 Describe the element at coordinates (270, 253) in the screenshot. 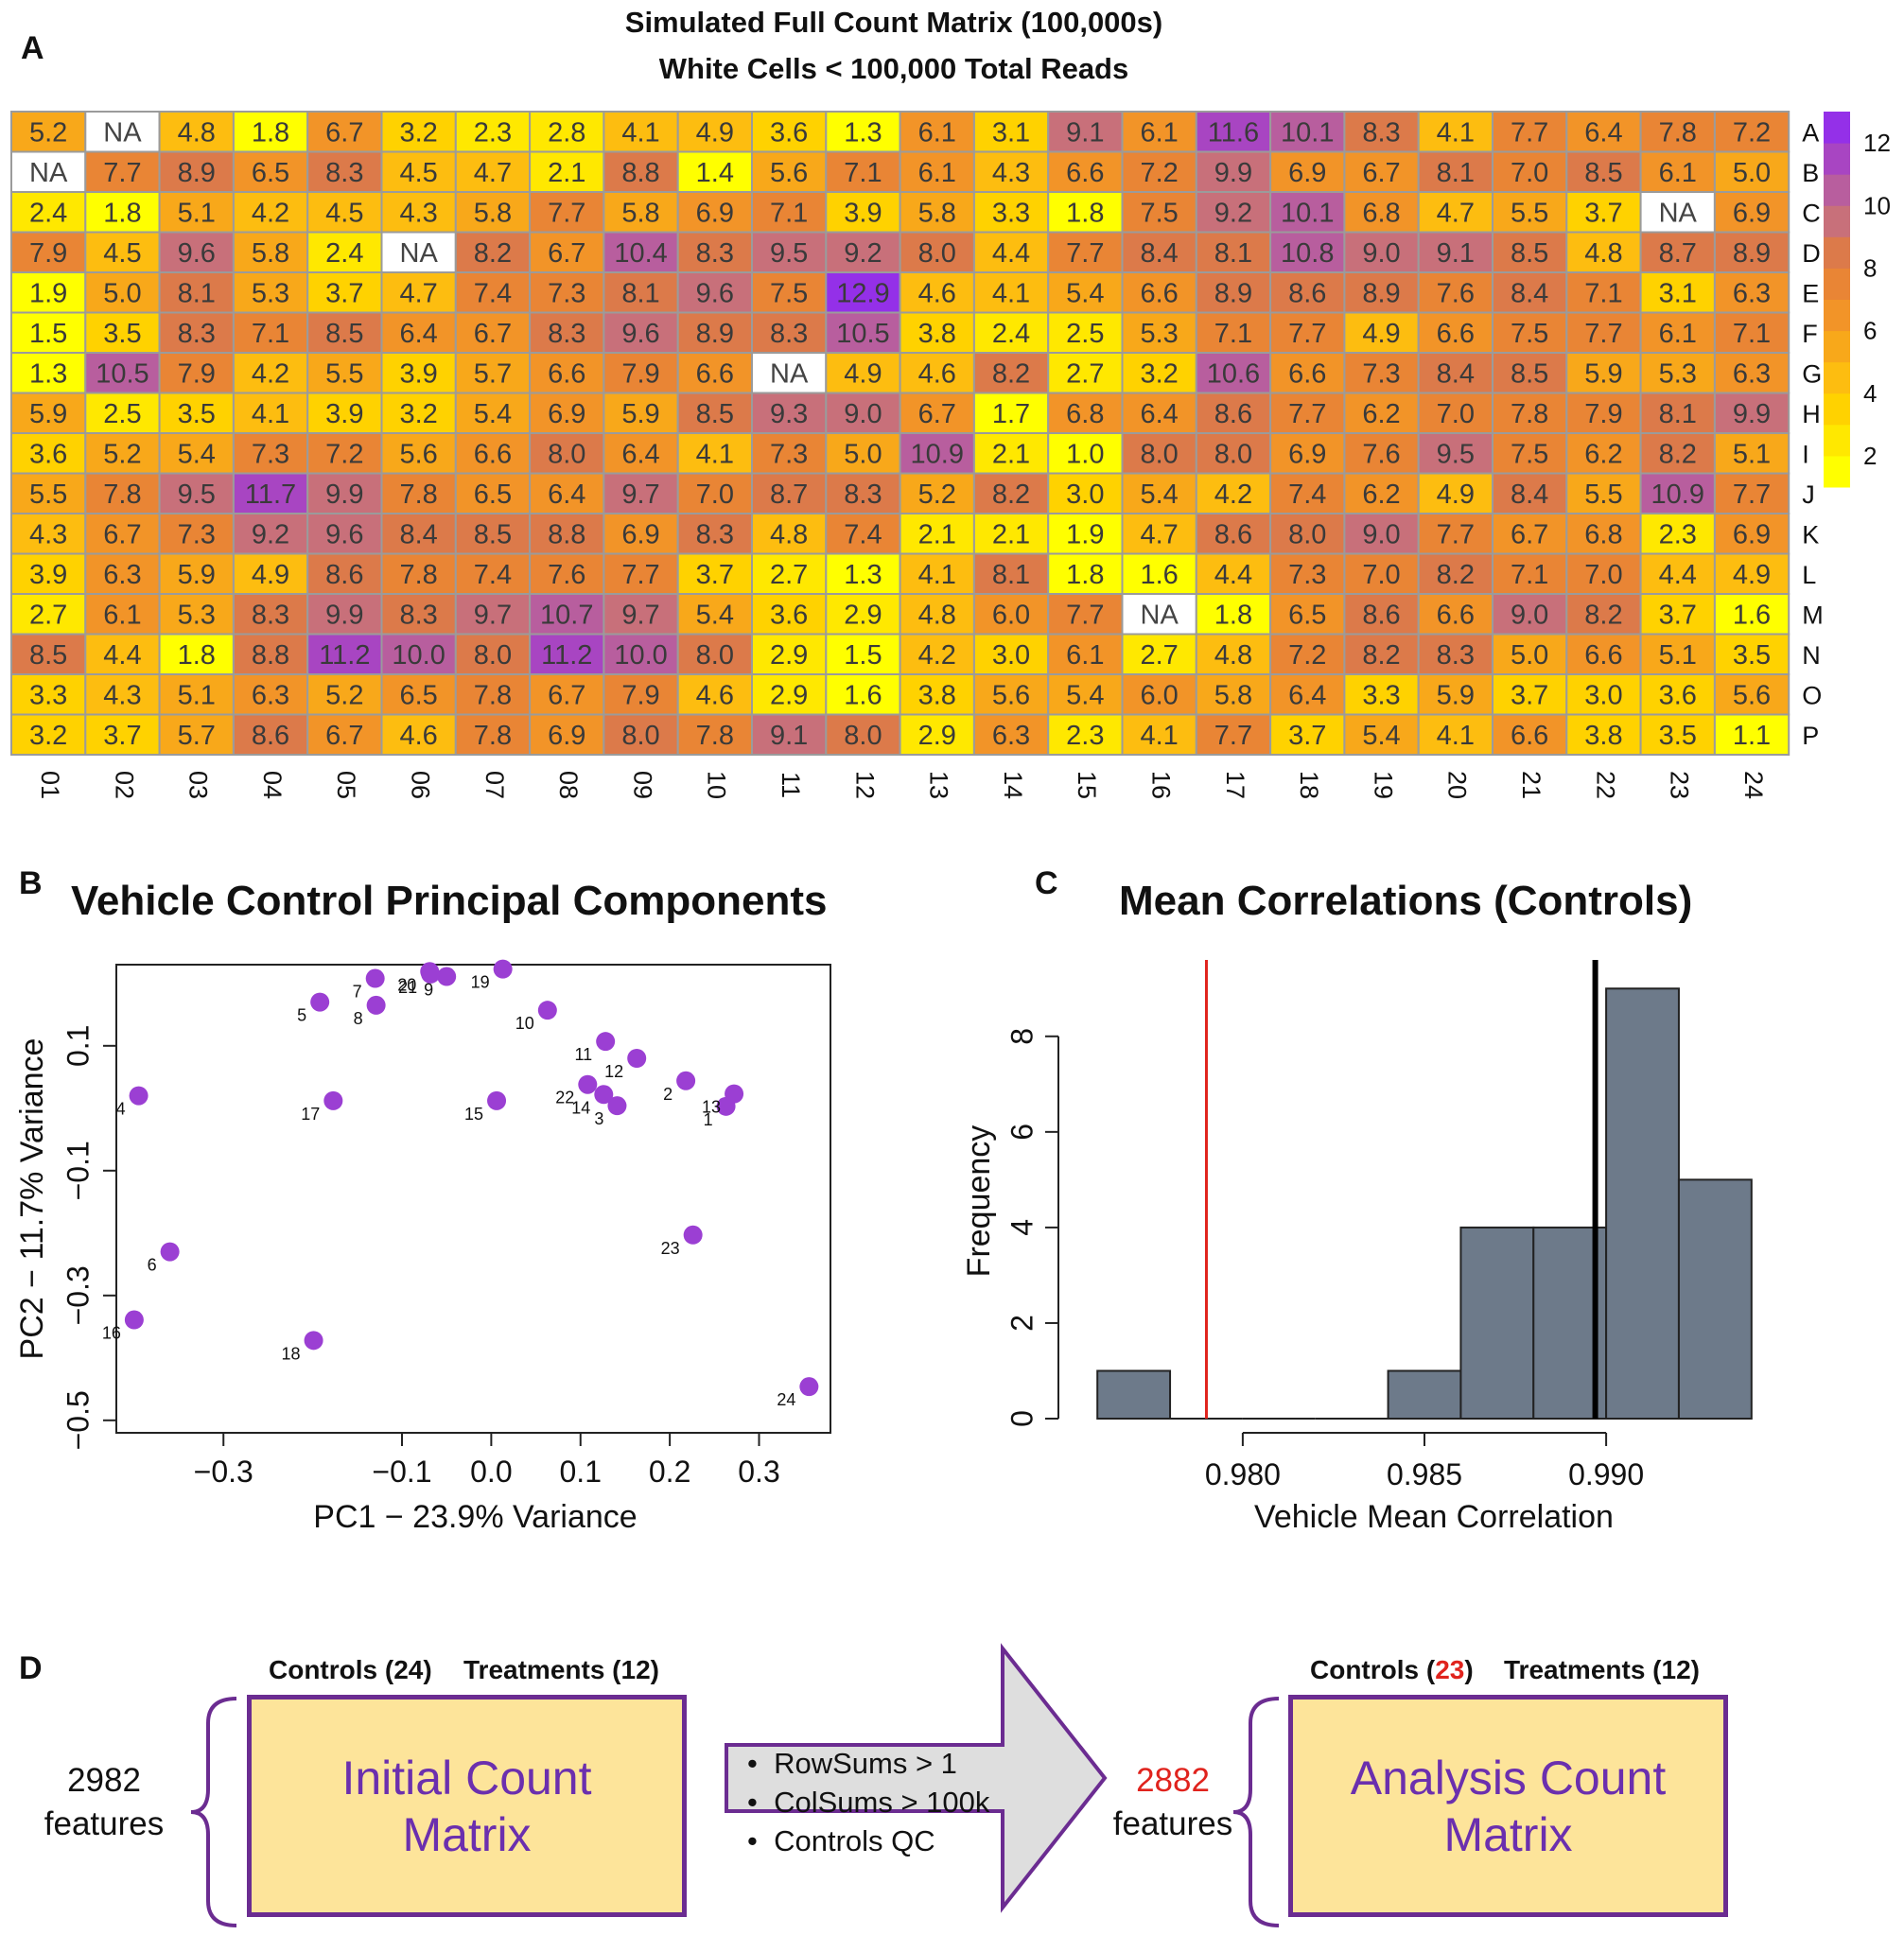

I see `heatmap-cell-value: 5.8` at that location.